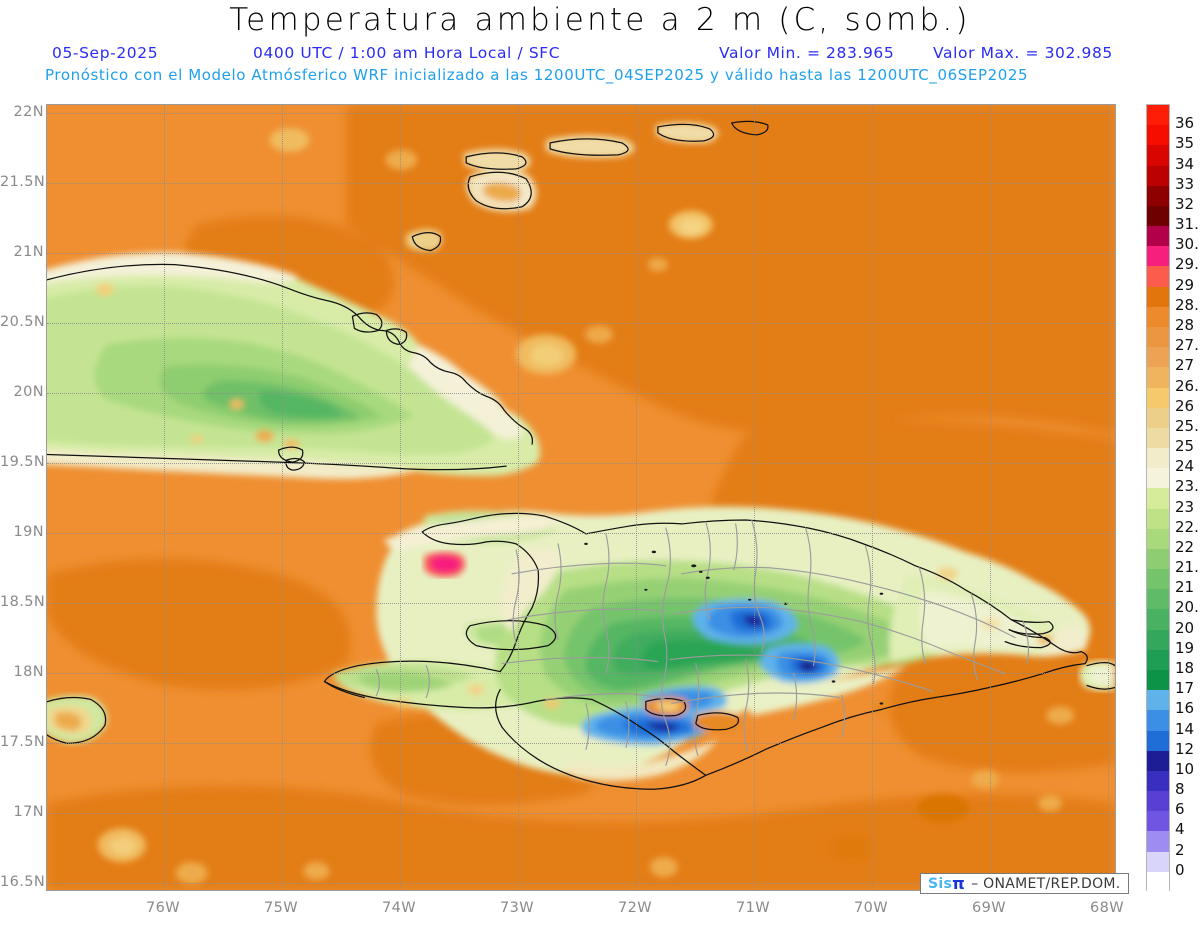  What do you see at coordinates (1185, 123) in the screenshot?
I see `colorbar-tick-label: 36` at bounding box center [1185, 123].